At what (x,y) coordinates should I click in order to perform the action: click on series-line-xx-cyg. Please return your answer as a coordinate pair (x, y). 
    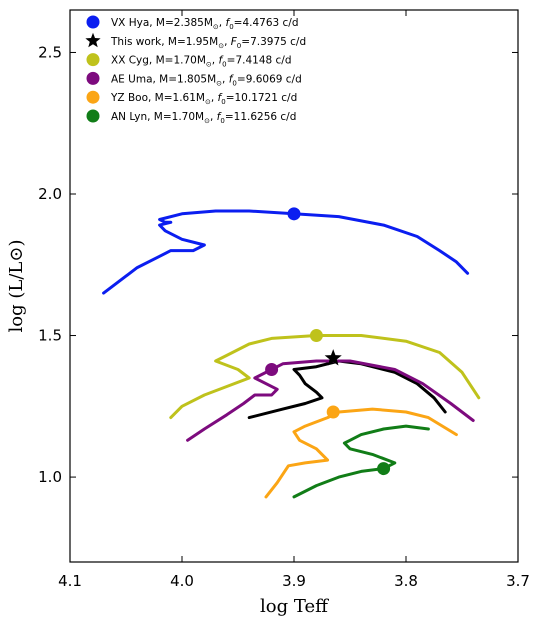
    Looking at the image, I should click on (325, 377).